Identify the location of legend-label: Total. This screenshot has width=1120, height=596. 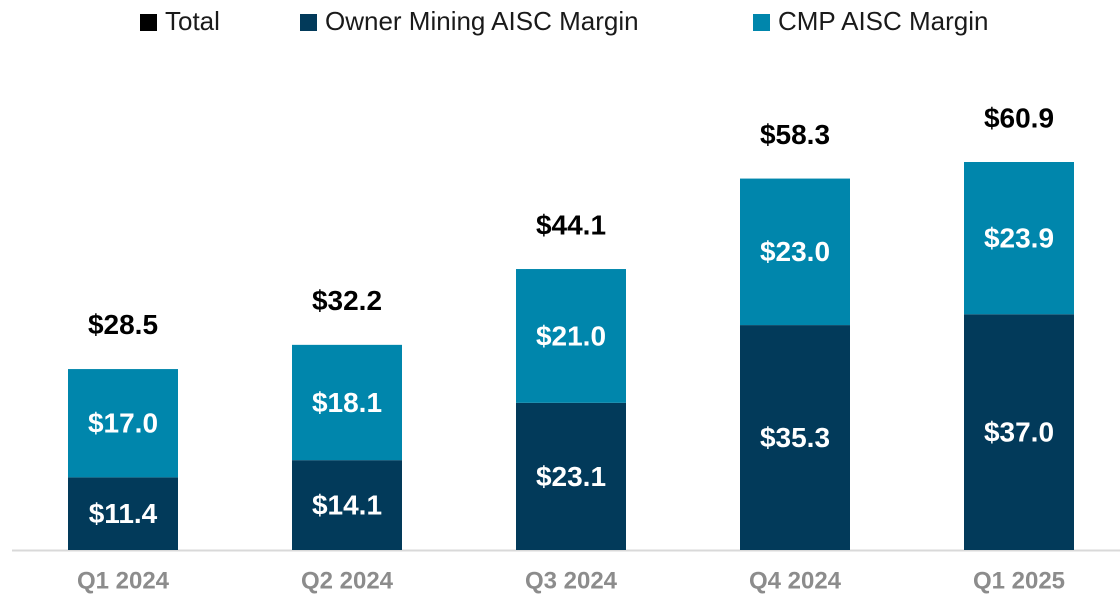
(192, 21).